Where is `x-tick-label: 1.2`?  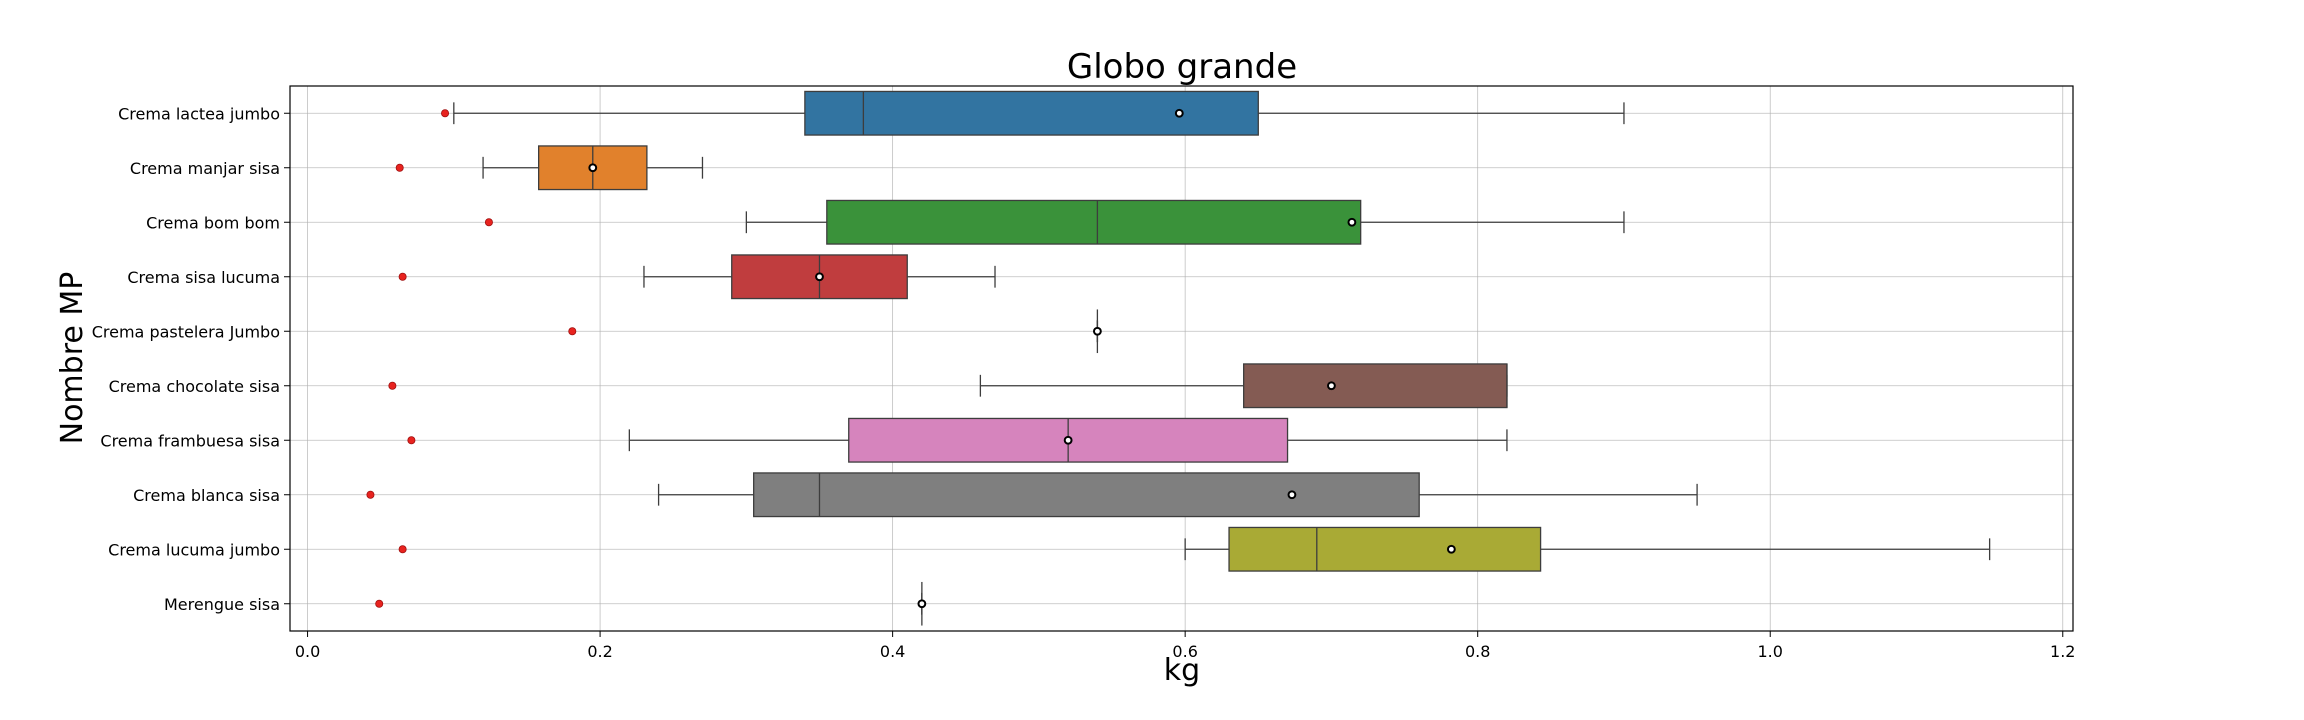 x-tick-label: 1.2 is located at coordinates (2062, 651).